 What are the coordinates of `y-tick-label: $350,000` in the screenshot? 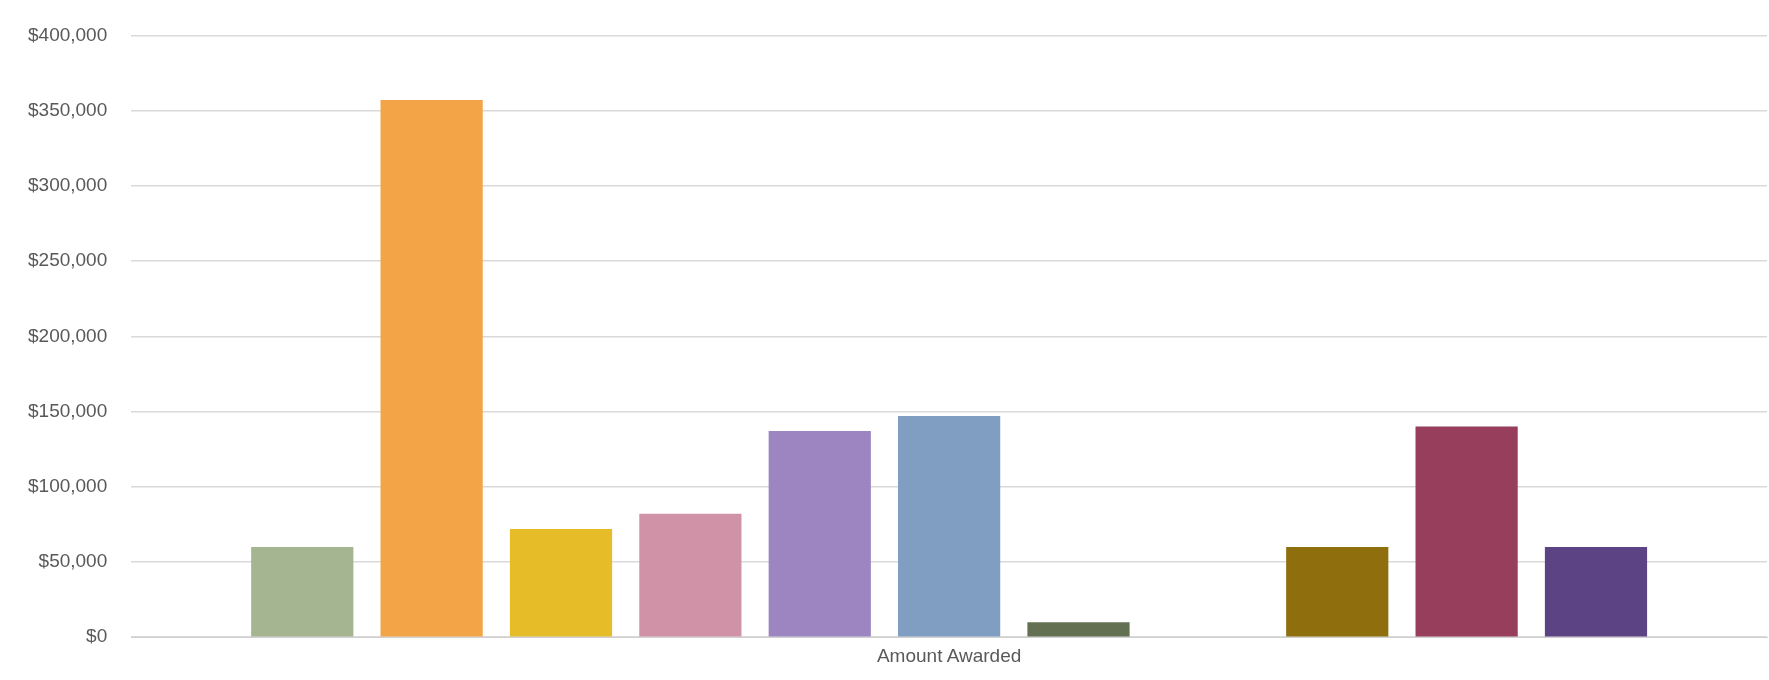 It's located at (68, 109).